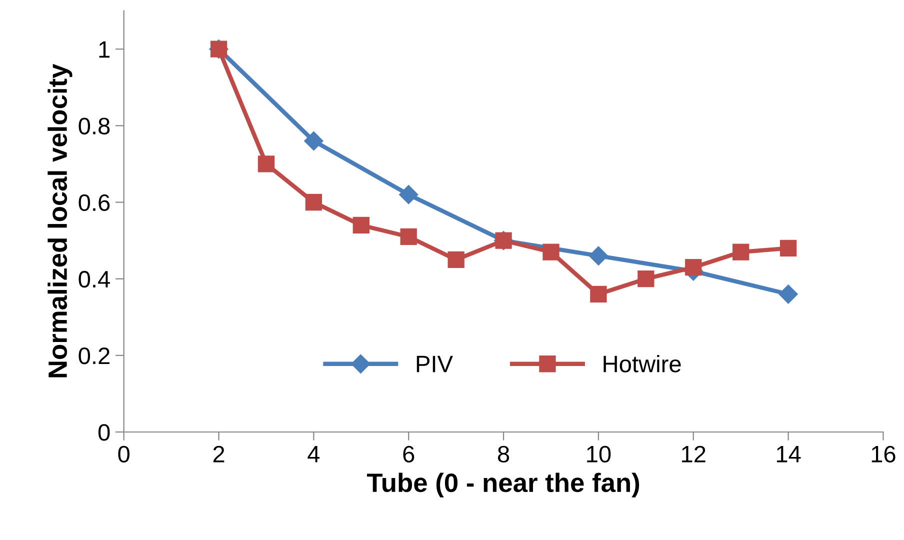 This screenshot has height=540, width=904. Describe the element at coordinates (314, 454) in the screenshot. I see `x-tick-label: 4` at that location.